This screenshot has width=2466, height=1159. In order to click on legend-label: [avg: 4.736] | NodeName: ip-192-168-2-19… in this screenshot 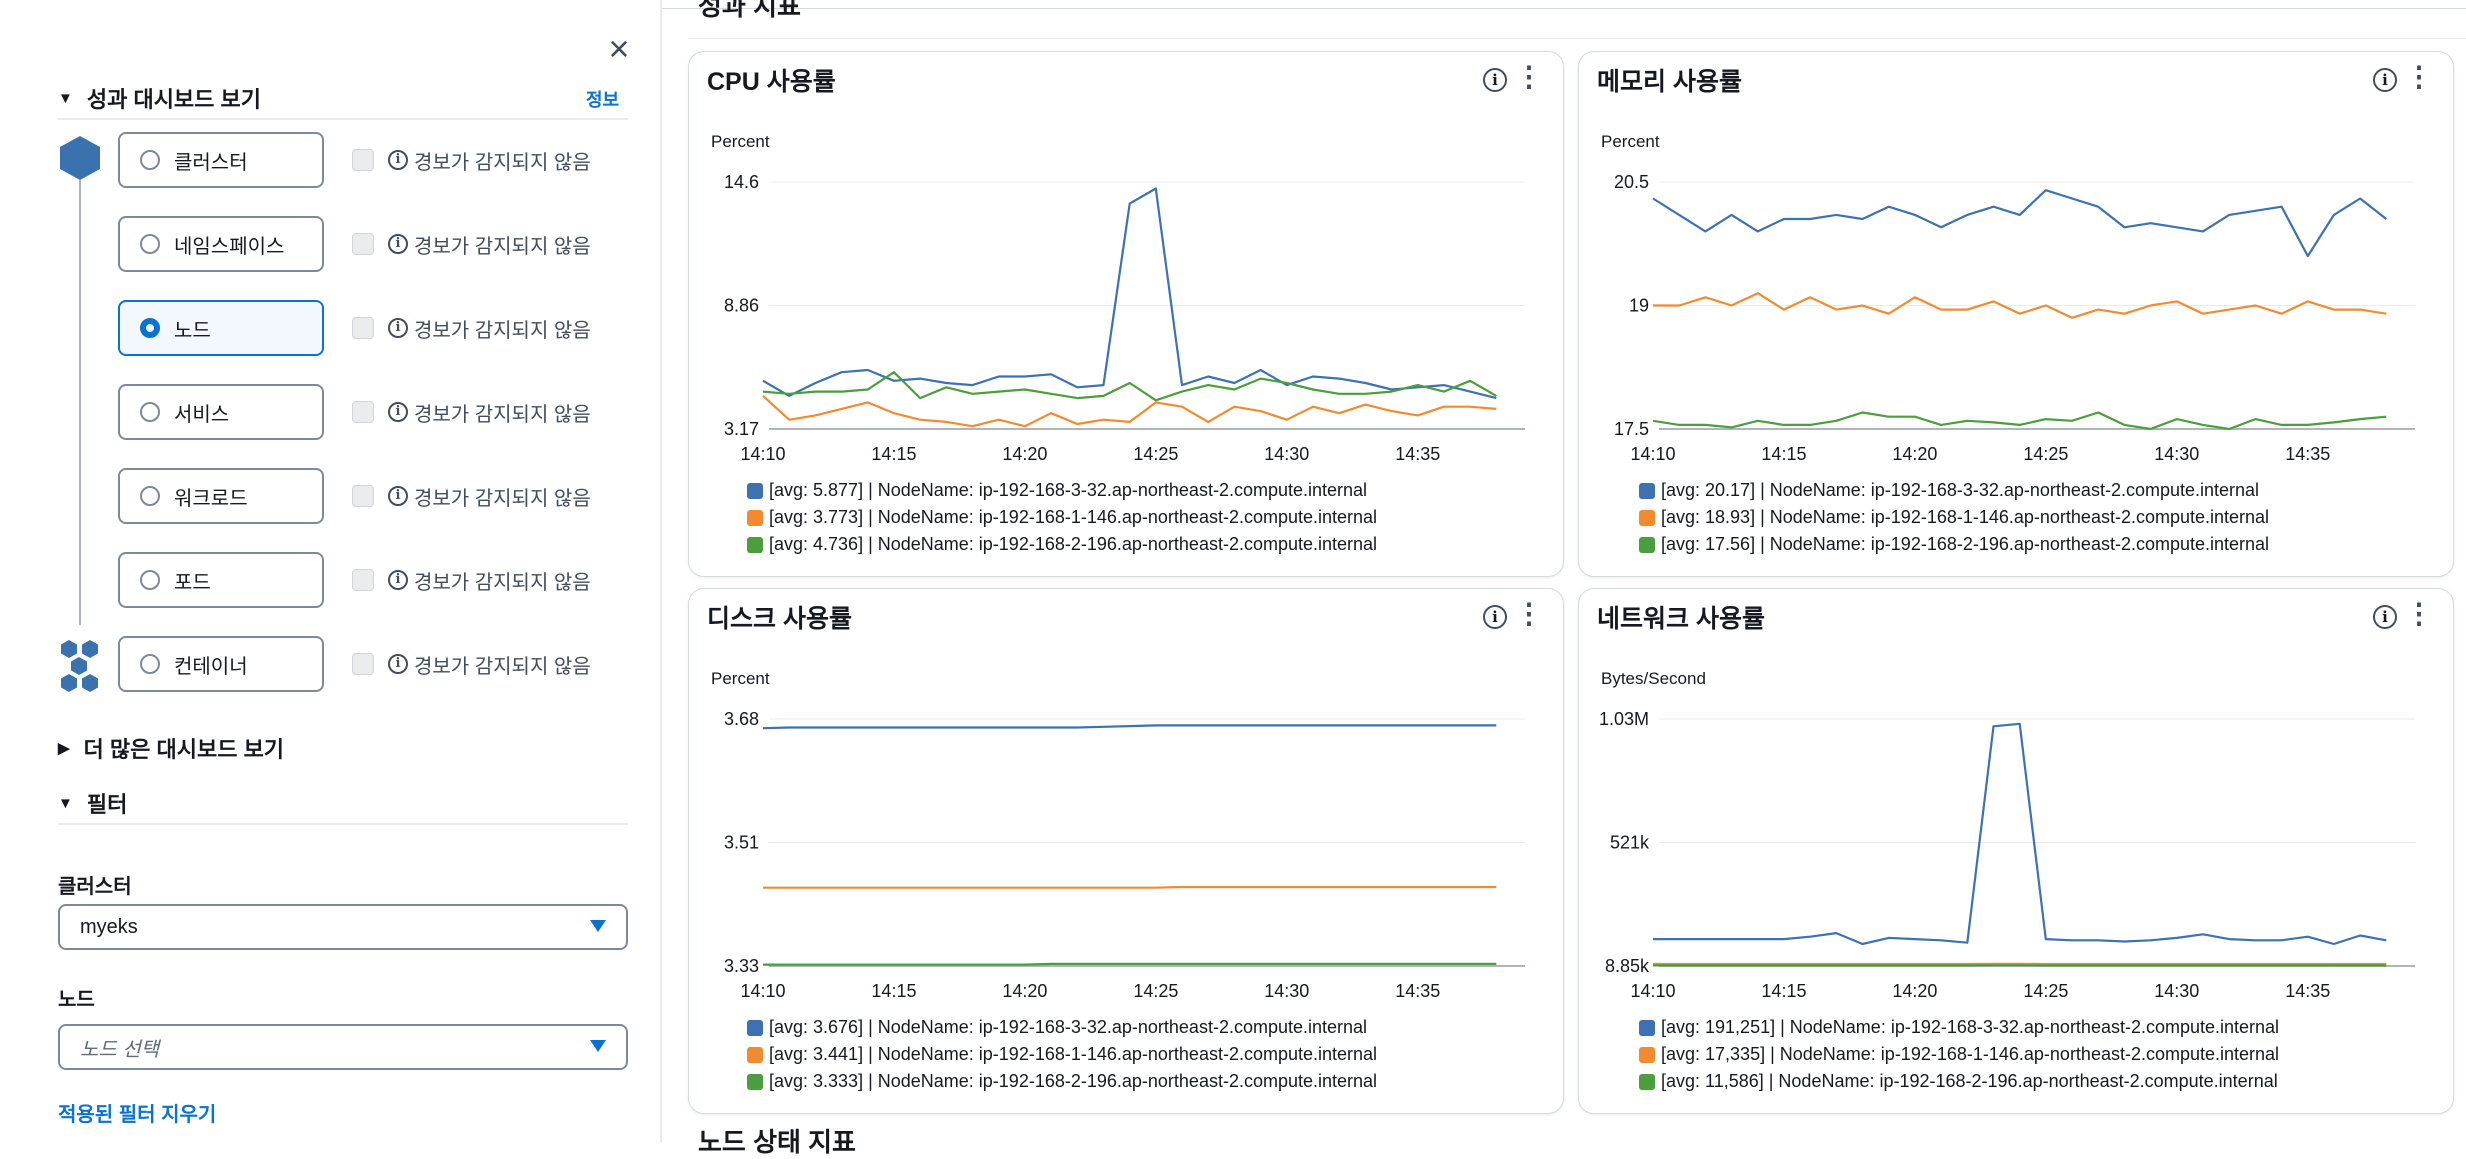, I will do `click(1073, 544)`.